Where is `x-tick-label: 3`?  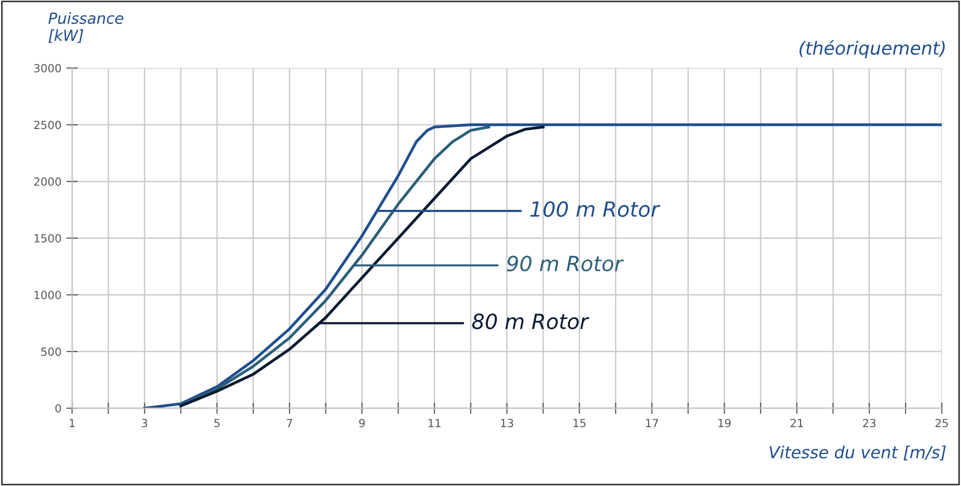 x-tick-label: 3 is located at coordinates (145, 423).